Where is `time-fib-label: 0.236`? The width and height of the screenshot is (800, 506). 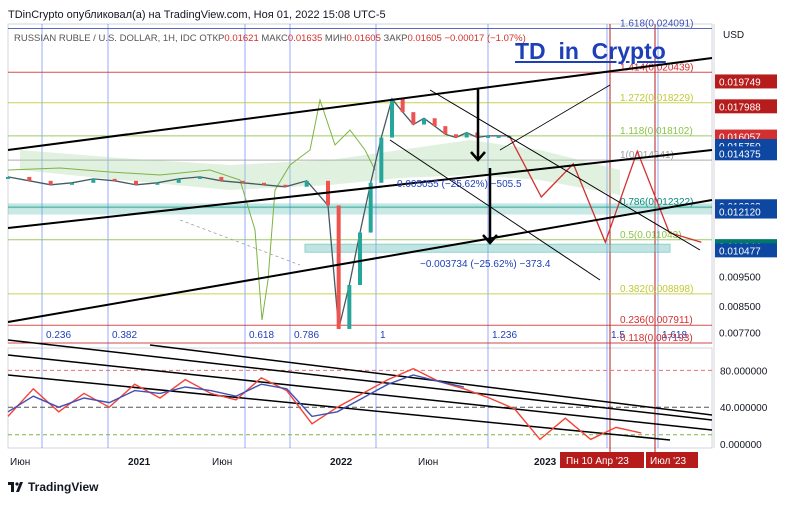 time-fib-label: 0.236 is located at coordinates (58, 335).